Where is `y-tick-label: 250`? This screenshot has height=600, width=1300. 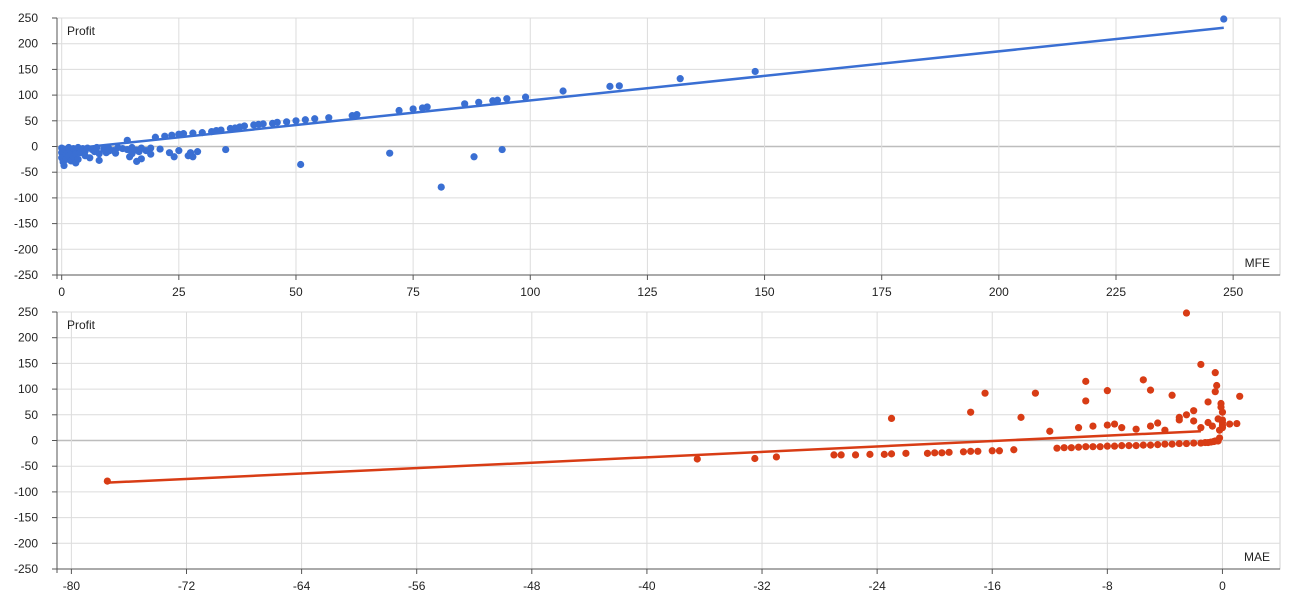 y-tick-label: 250 is located at coordinates (28, 312).